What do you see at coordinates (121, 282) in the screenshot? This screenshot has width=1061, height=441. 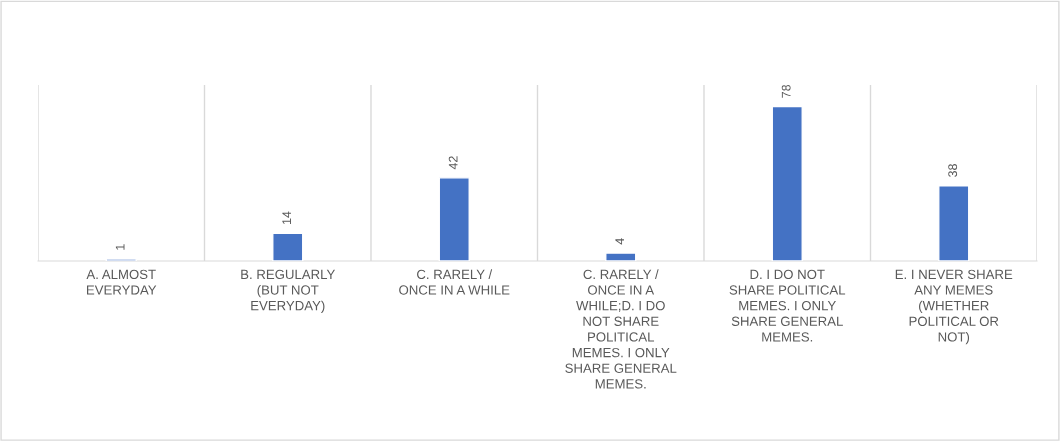 I see `x-tick-label: A. ALMOST EVERYDAY` at bounding box center [121, 282].